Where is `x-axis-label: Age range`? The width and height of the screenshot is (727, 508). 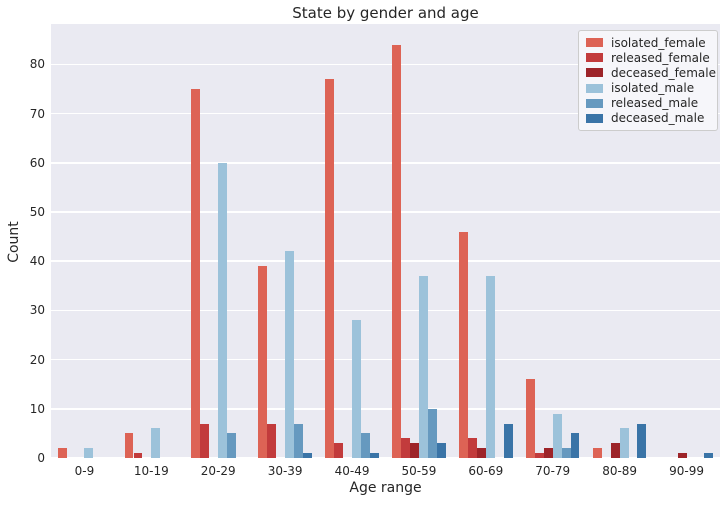
x-axis-label: Age range is located at coordinates (385, 488).